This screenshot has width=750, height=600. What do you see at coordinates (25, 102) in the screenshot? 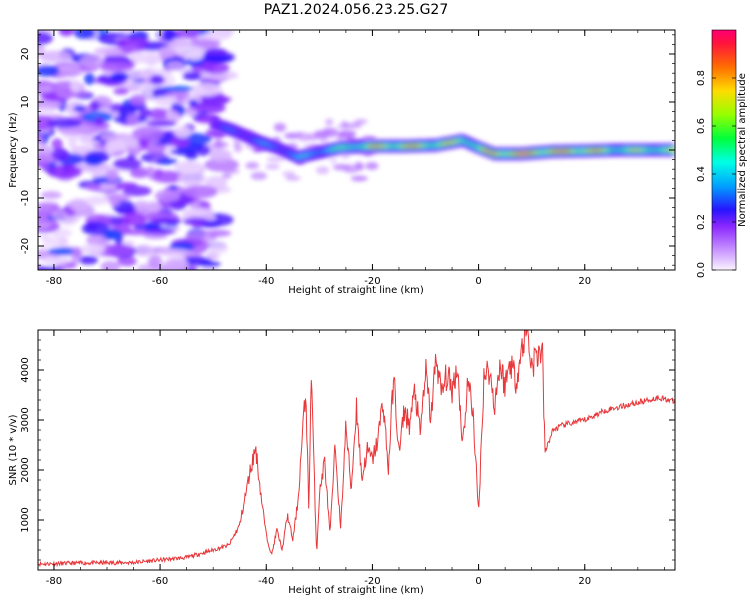
I see `y-tick-label: 10` at bounding box center [25, 102].